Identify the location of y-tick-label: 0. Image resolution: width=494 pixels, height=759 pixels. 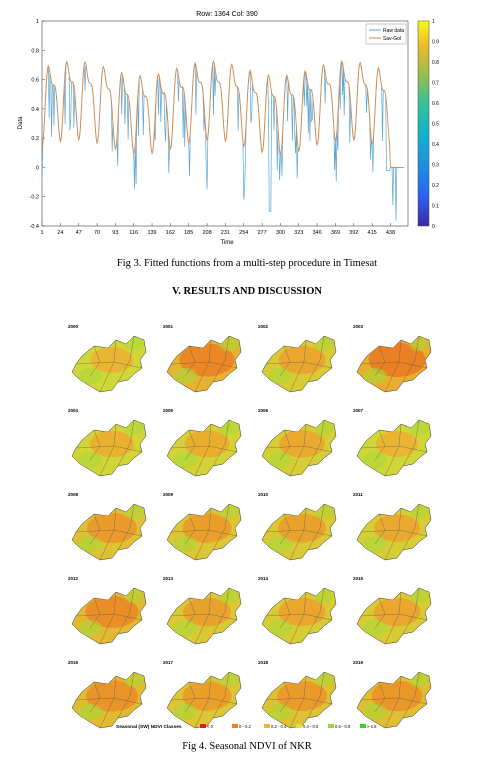
(37, 168).